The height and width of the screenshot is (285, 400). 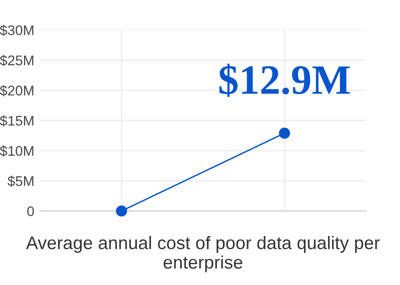 What do you see at coordinates (21, 181) in the screenshot?
I see `y-tick-label: $5M` at bounding box center [21, 181].